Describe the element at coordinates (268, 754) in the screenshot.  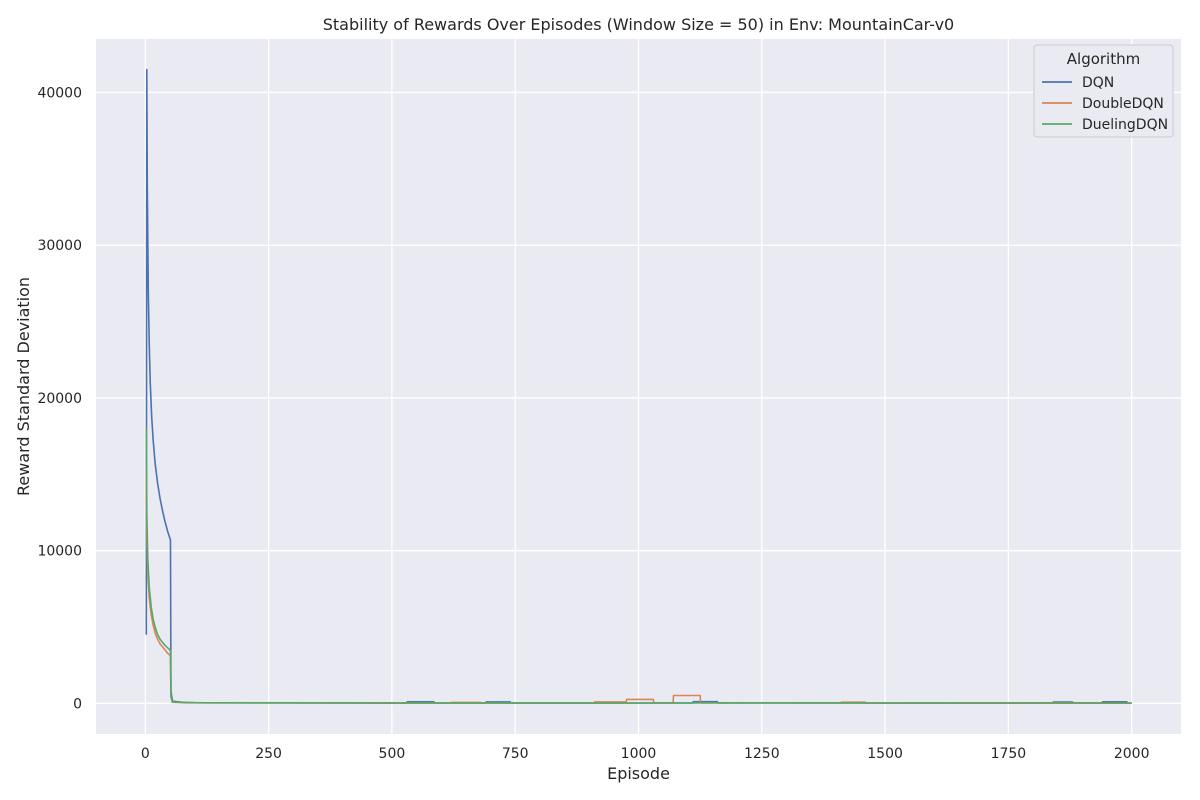
I see `x-tick-label: 250` at that location.